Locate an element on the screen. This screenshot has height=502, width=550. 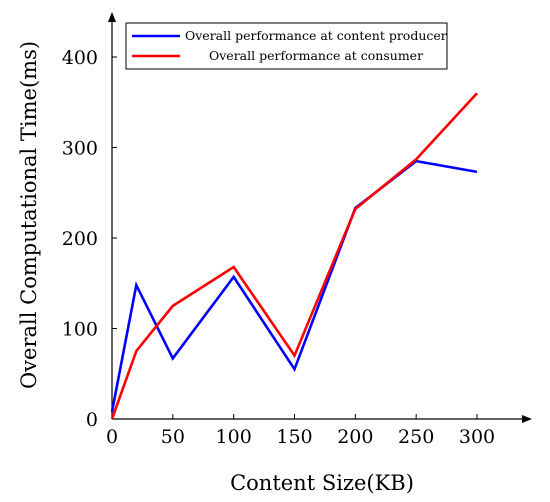
x-tick-label: 50 is located at coordinates (173, 437).